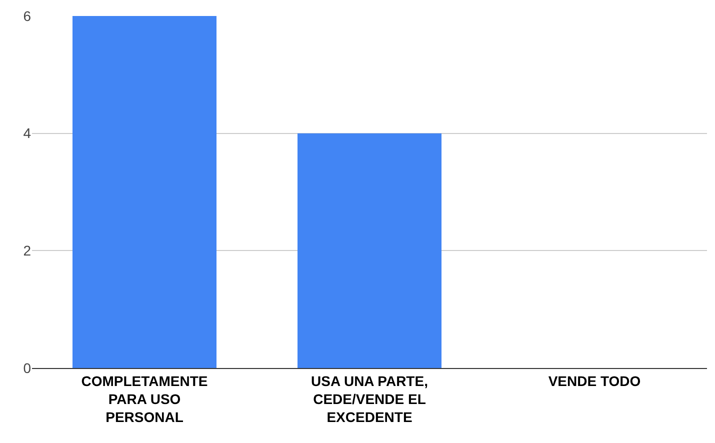 This screenshot has width=715, height=443. Describe the element at coordinates (27, 368) in the screenshot. I see `y-tick-label: 0` at that location.